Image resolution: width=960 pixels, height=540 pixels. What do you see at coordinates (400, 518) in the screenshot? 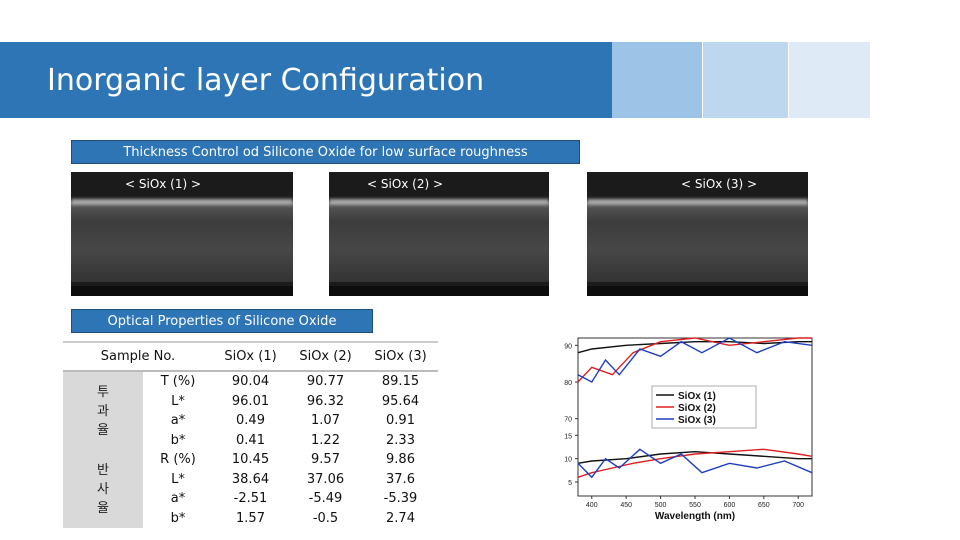
I see `cell-siox-3: 2.74` at bounding box center [400, 518].